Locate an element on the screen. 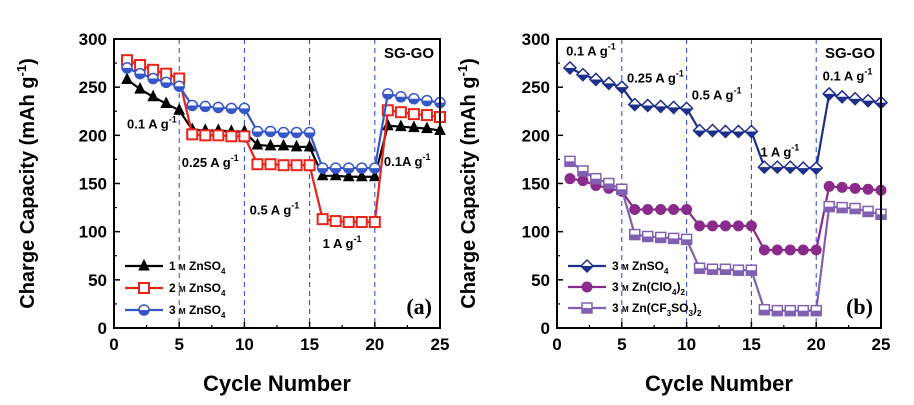 This screenshot has width=914, height=405. legend-label: 2 M ZnSO4 is located at coordinates (197, 289).